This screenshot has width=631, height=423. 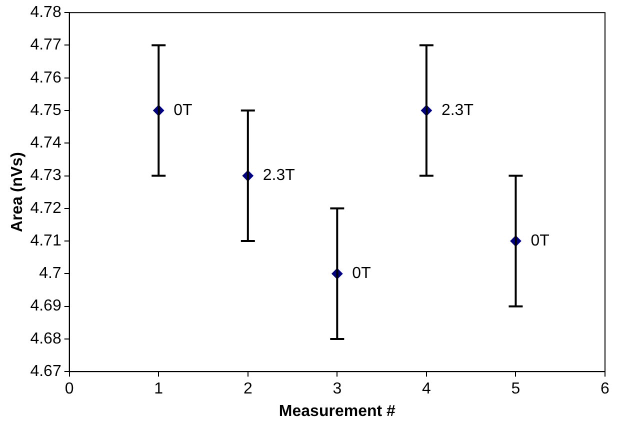 I want to click on y-tick-label: 4.71, so click(x=46, y=241).